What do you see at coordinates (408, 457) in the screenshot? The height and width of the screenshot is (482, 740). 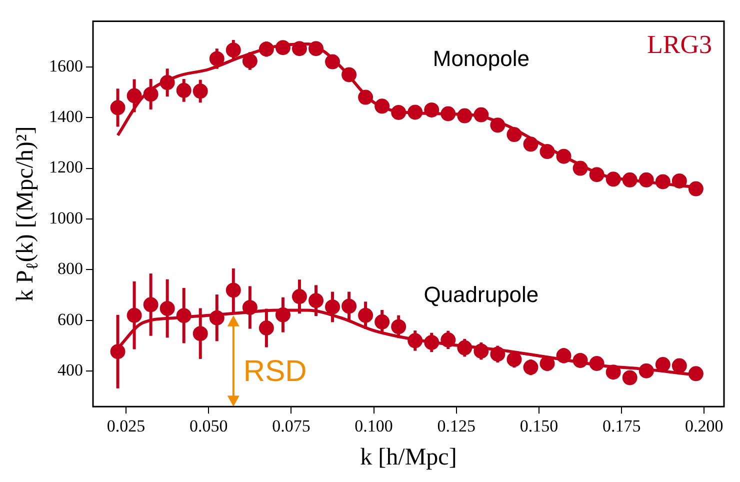 I see `x-axis-title: k [h/Mpc]` at bounding box center [408, 457].